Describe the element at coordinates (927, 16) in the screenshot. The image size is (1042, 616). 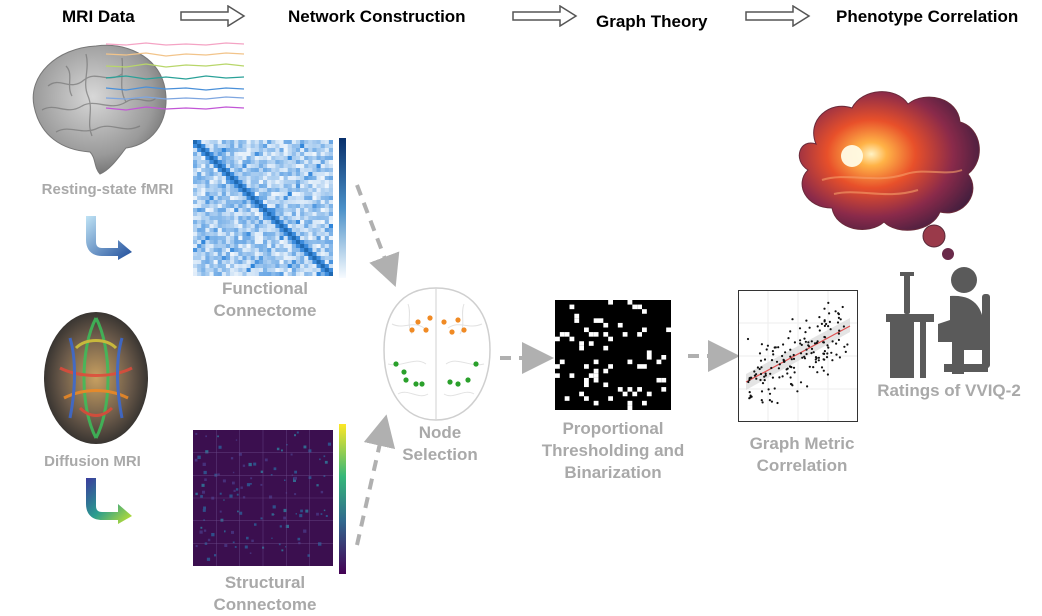
I see `stage-title-phenotype-correlation: Phenotype Correlation` at that location.